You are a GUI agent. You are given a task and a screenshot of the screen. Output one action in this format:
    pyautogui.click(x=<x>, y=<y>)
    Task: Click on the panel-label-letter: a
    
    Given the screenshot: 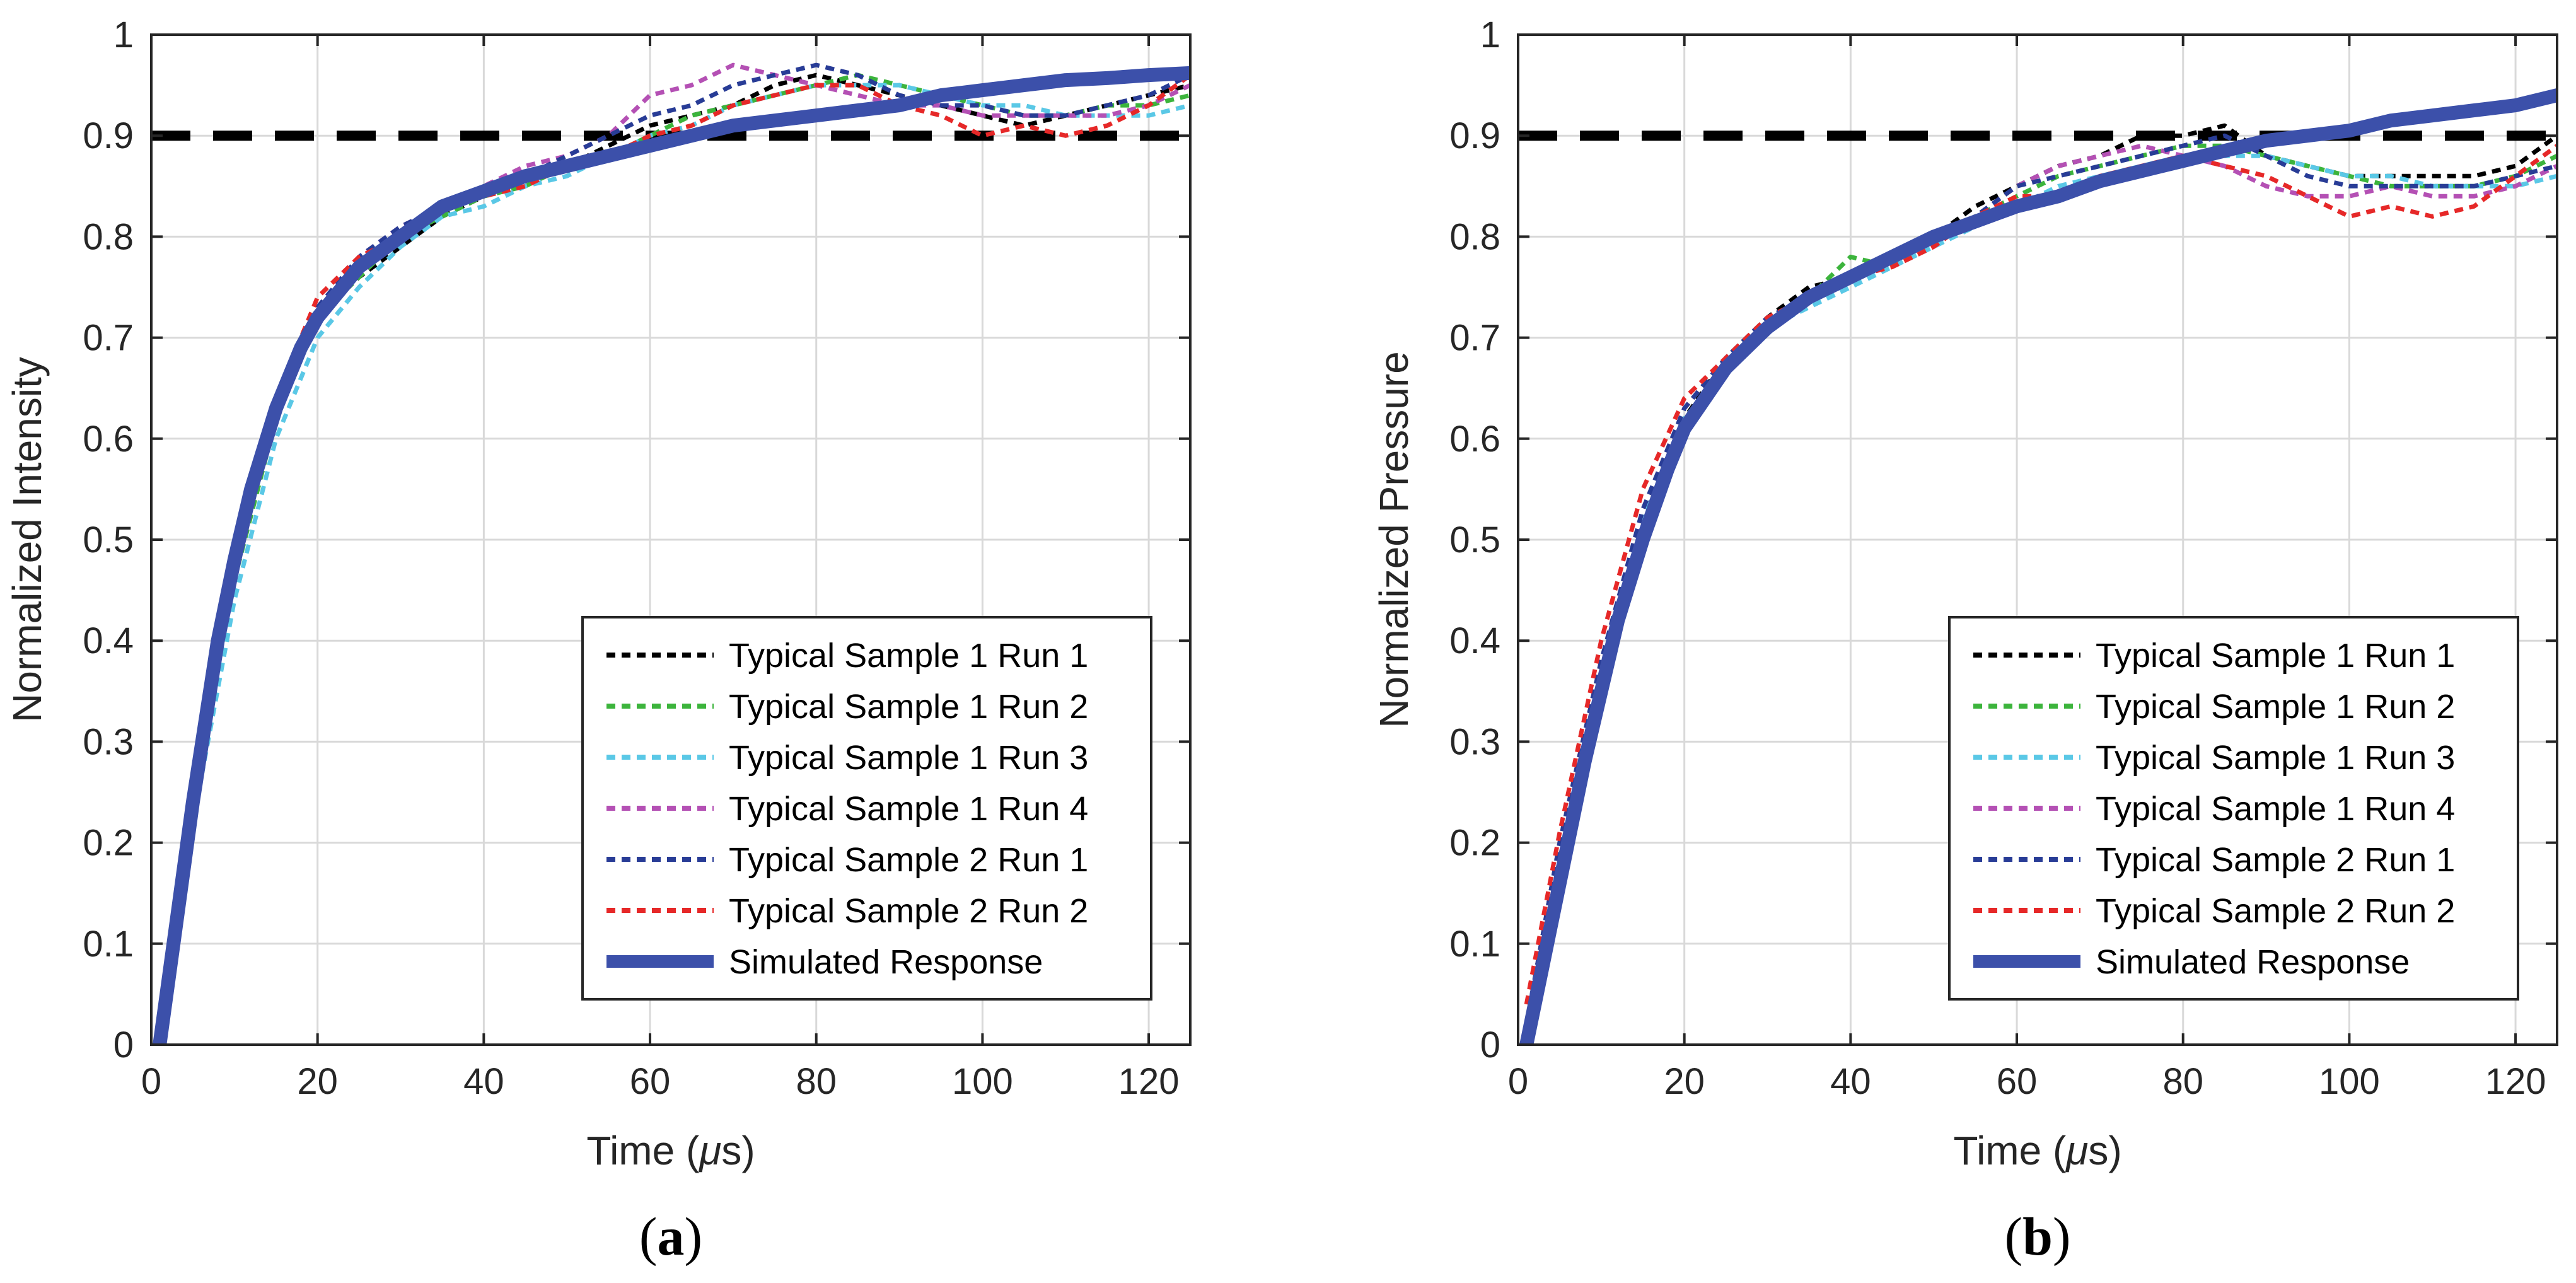 What is the action you would take?
    pyautogui.click(x=671, y=1236)
    